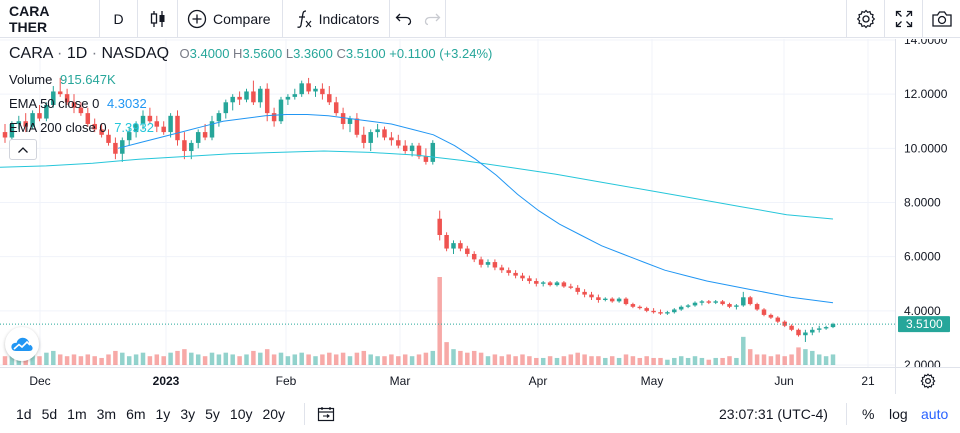  Describe the element at coordinates (274, 413) in the screenshot. I see `range-button-20y: 20y` at that location.